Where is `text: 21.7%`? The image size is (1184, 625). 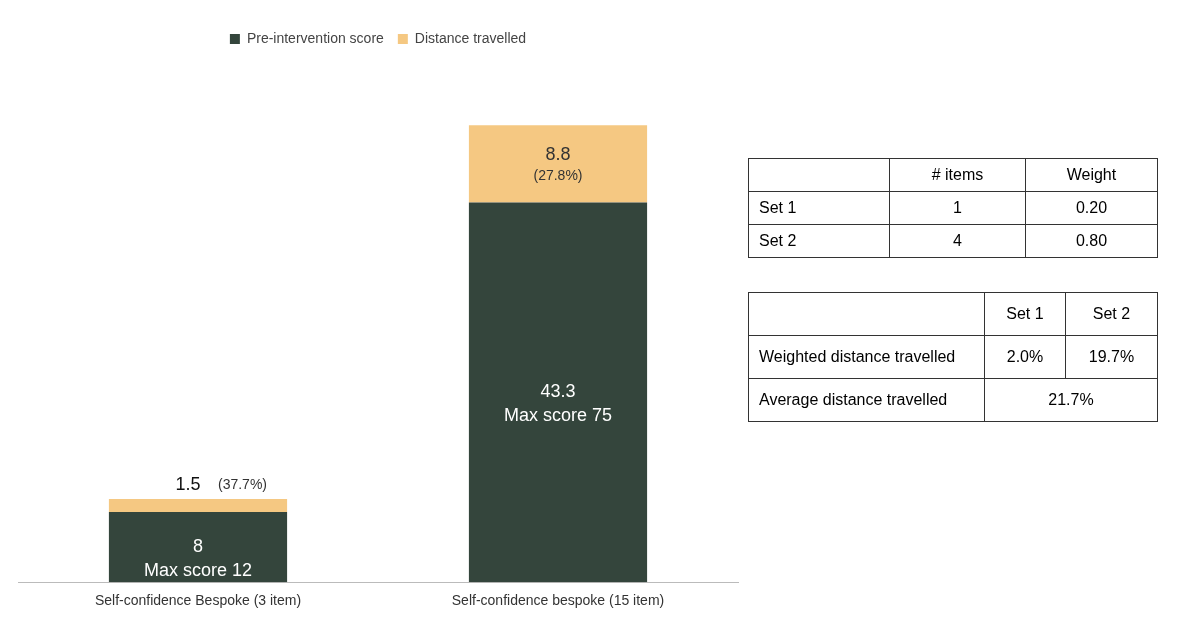 text: 21.7% is located at coordinates (1071, 400).